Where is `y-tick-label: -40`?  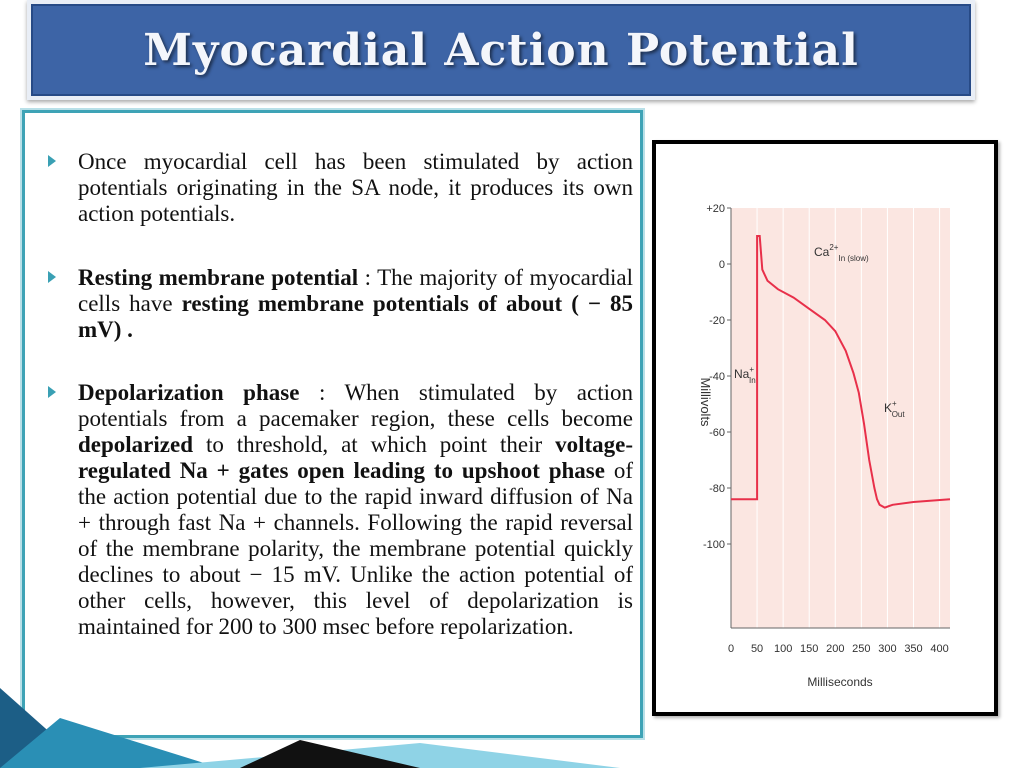
y-tick-label: -40 is located at coordinates (717, 377).